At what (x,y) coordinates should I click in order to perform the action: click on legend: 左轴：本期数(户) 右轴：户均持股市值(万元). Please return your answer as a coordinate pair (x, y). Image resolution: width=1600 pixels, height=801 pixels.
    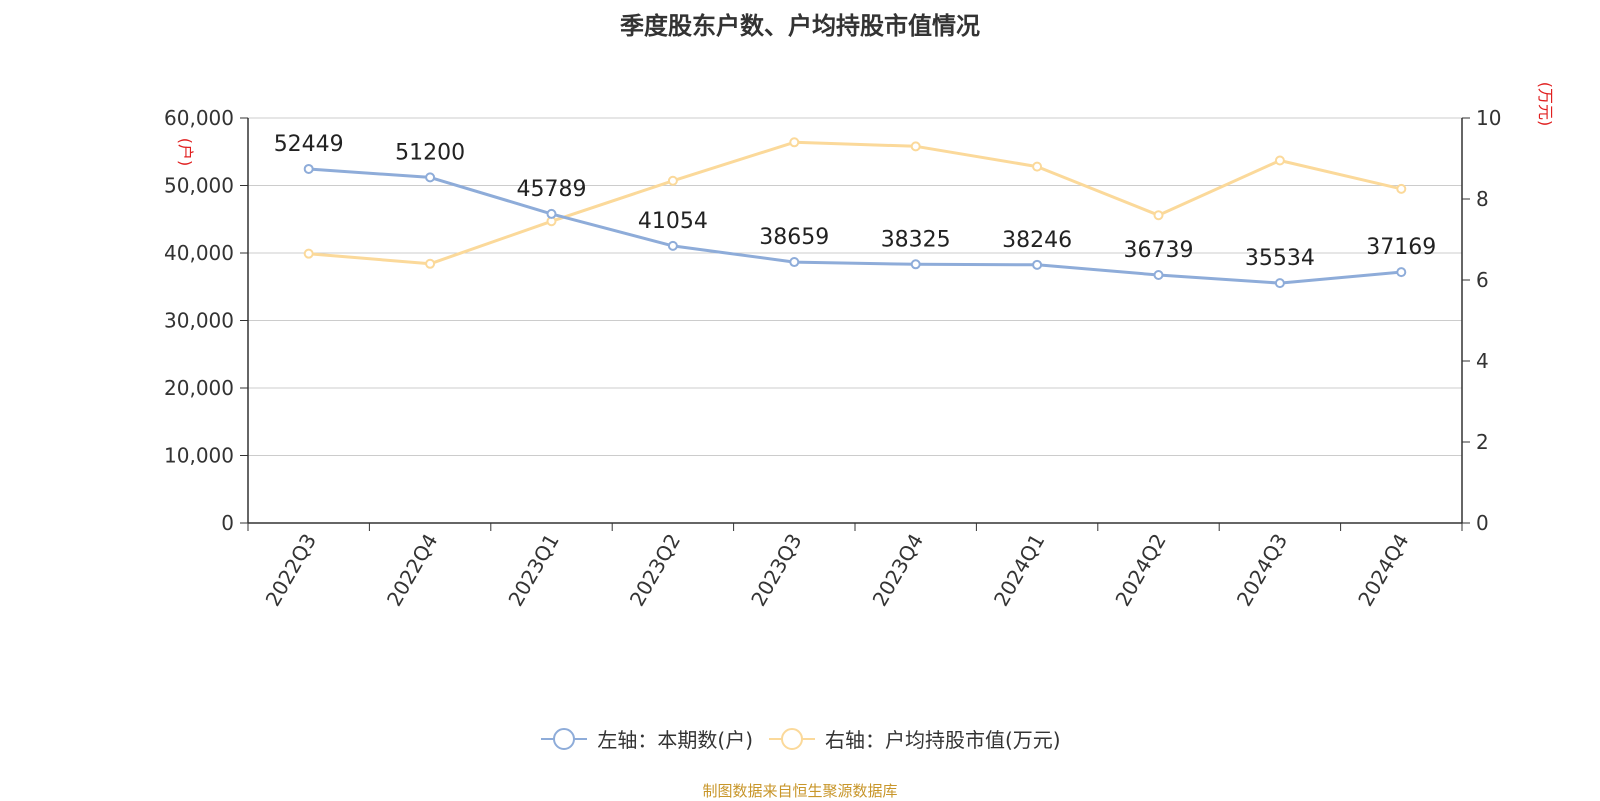
    Looking at the image, I should click on (800, 738).